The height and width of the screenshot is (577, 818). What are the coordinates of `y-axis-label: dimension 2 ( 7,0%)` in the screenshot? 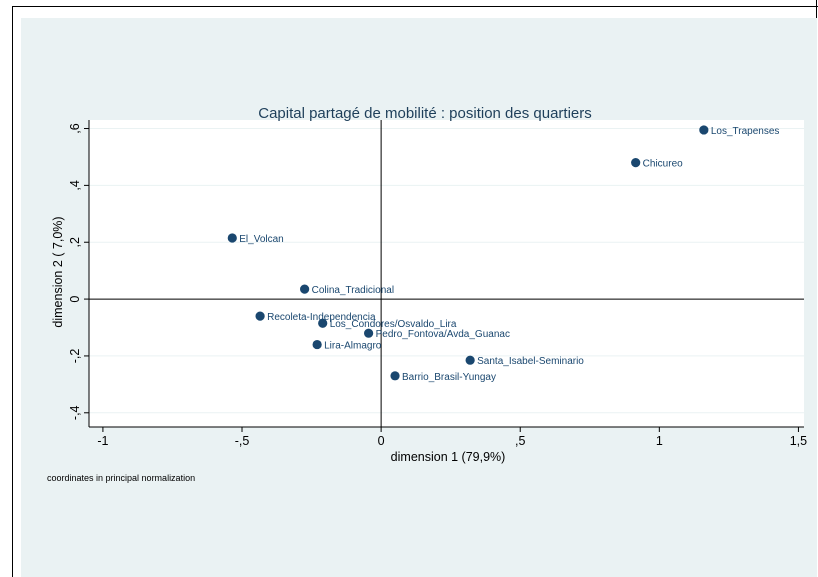 It's located at (58, 271).